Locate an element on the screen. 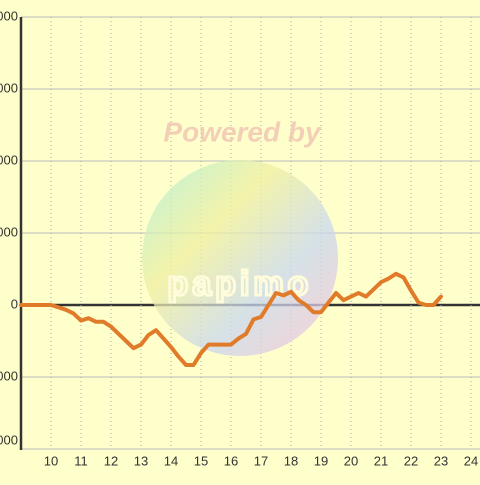  x-tick-label: 20 is located at coordinates (351, 460).